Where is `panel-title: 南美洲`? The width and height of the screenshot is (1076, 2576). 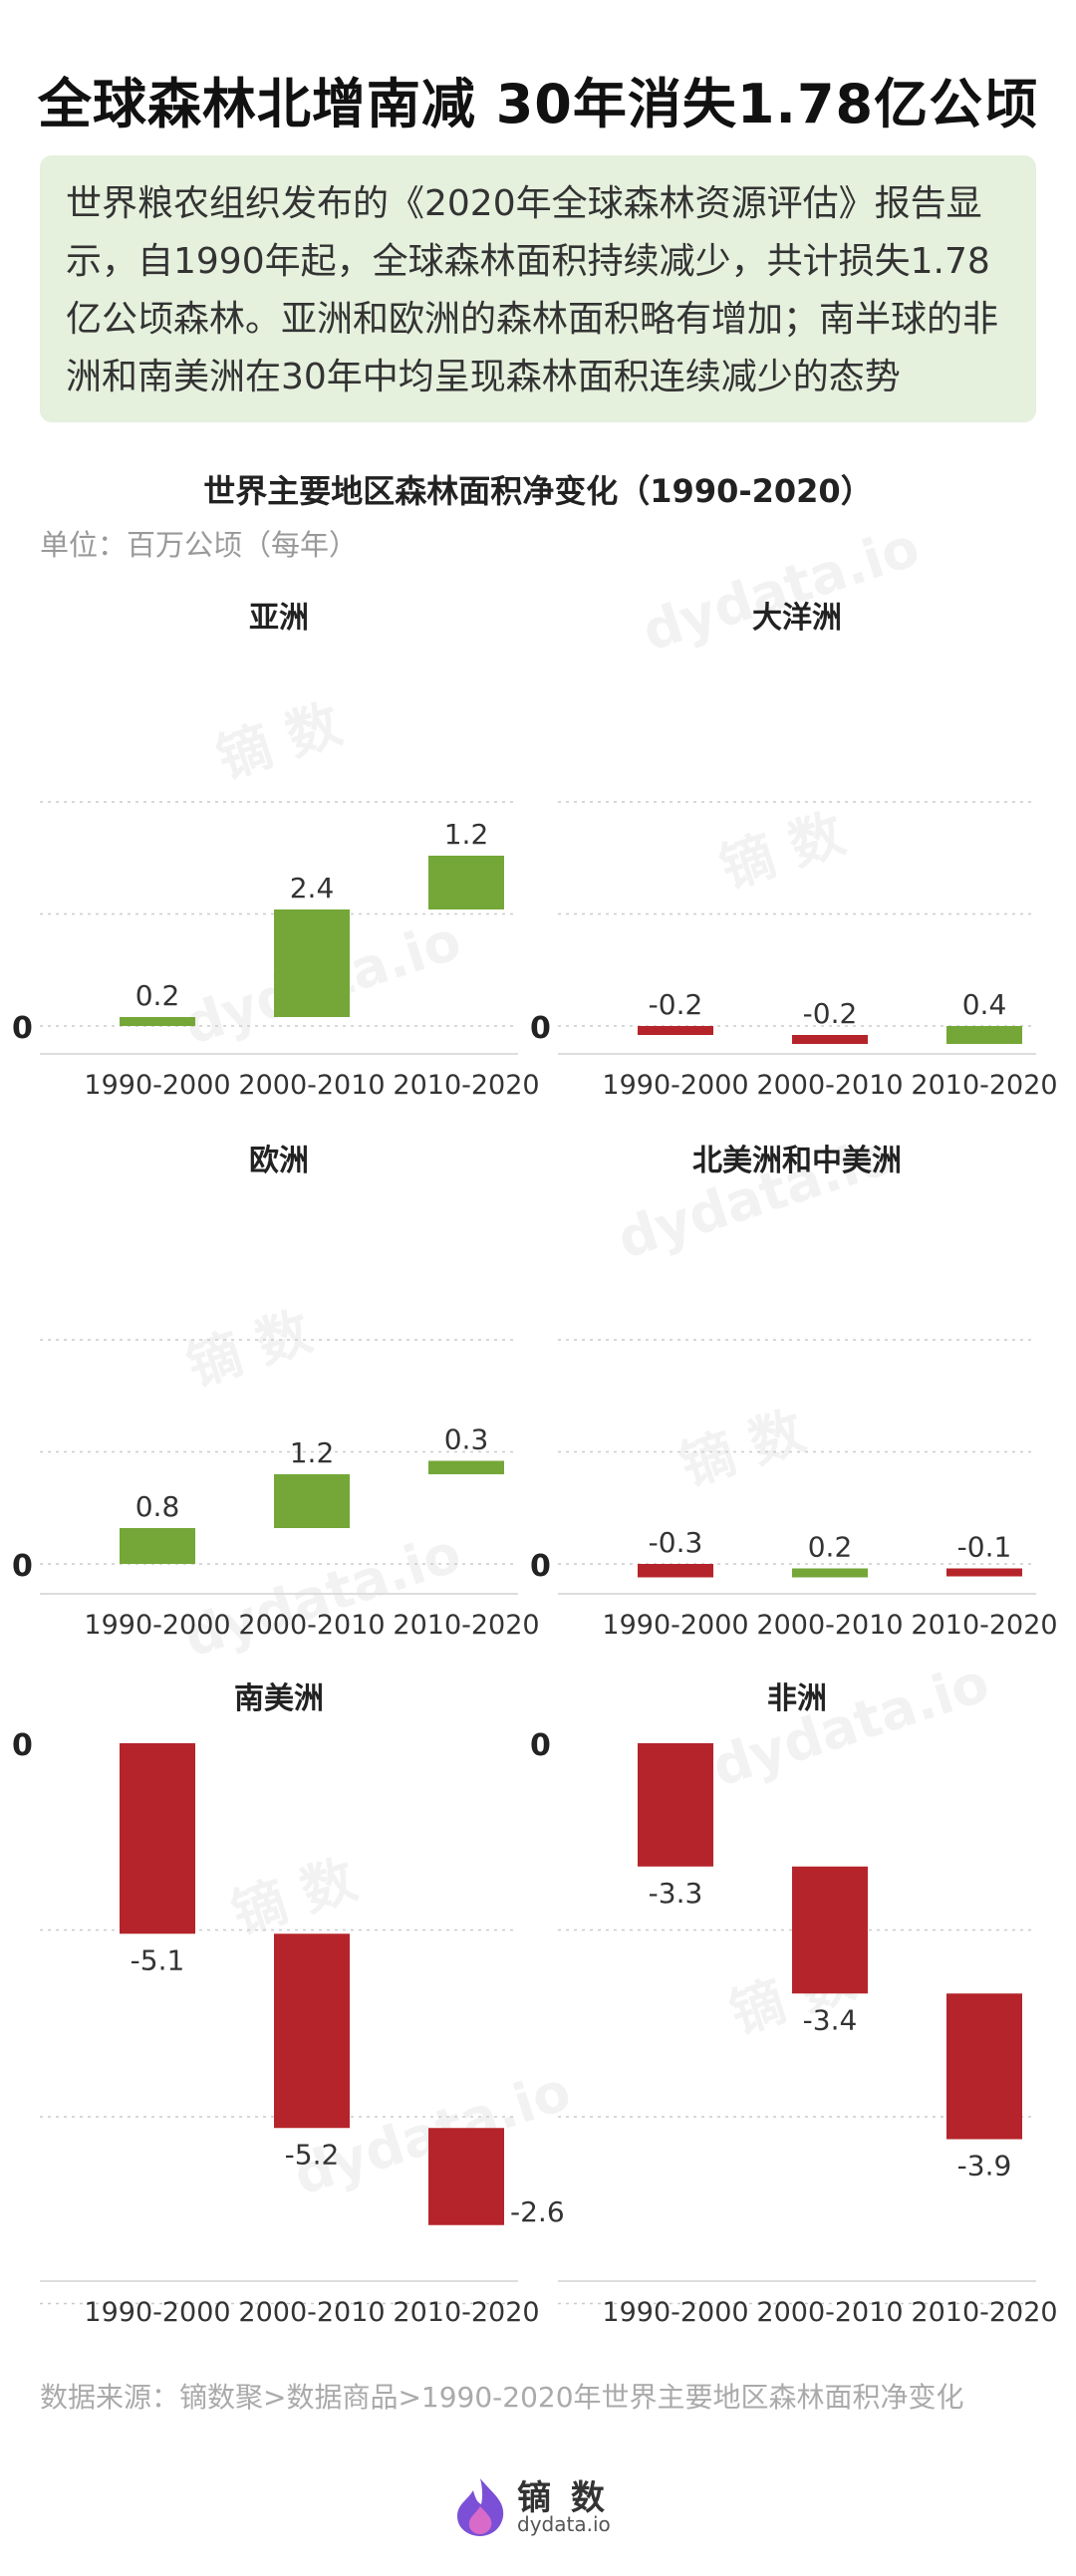
panel-title: 南美洲 is located at coordinates (279, 1698).